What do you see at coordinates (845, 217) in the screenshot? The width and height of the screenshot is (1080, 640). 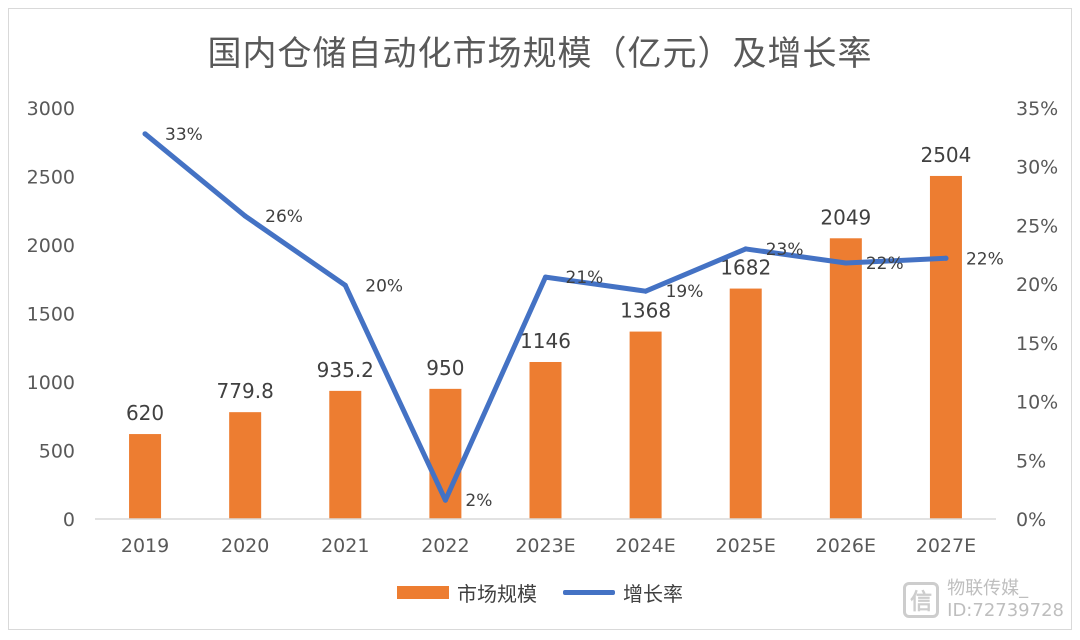 I see `bar-data-label: 2049` at bounding box center [845, 217].